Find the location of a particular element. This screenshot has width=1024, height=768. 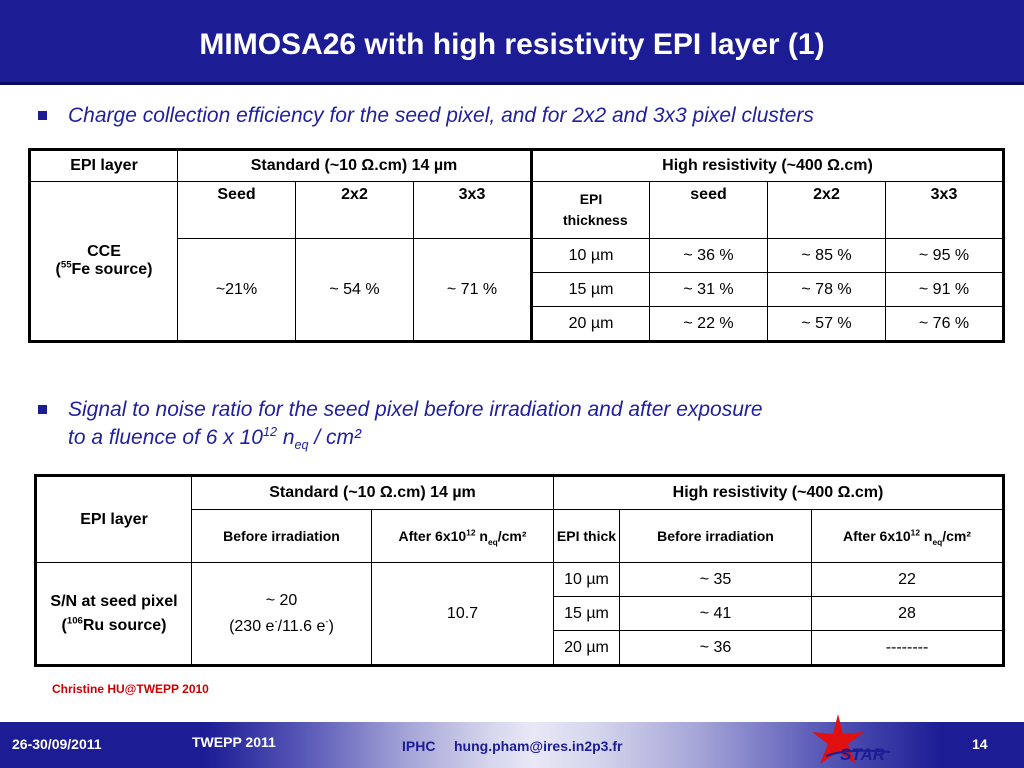

cce-value-cell: ~ 91 % is located at coordinates (945, 289).